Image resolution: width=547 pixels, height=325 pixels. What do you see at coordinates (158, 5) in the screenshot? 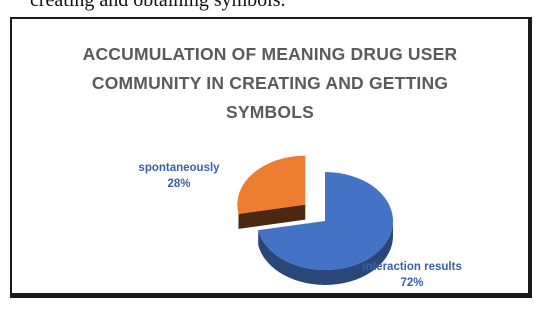
I see `figure-caption: creating and obtaining symbols.` at bounding box center [158, 5].